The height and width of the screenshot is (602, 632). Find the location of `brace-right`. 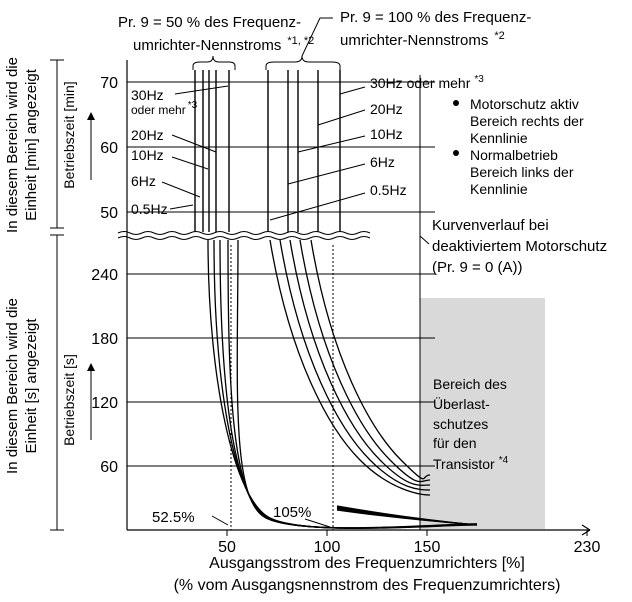

brace-right is located at coordinates (303, 62).